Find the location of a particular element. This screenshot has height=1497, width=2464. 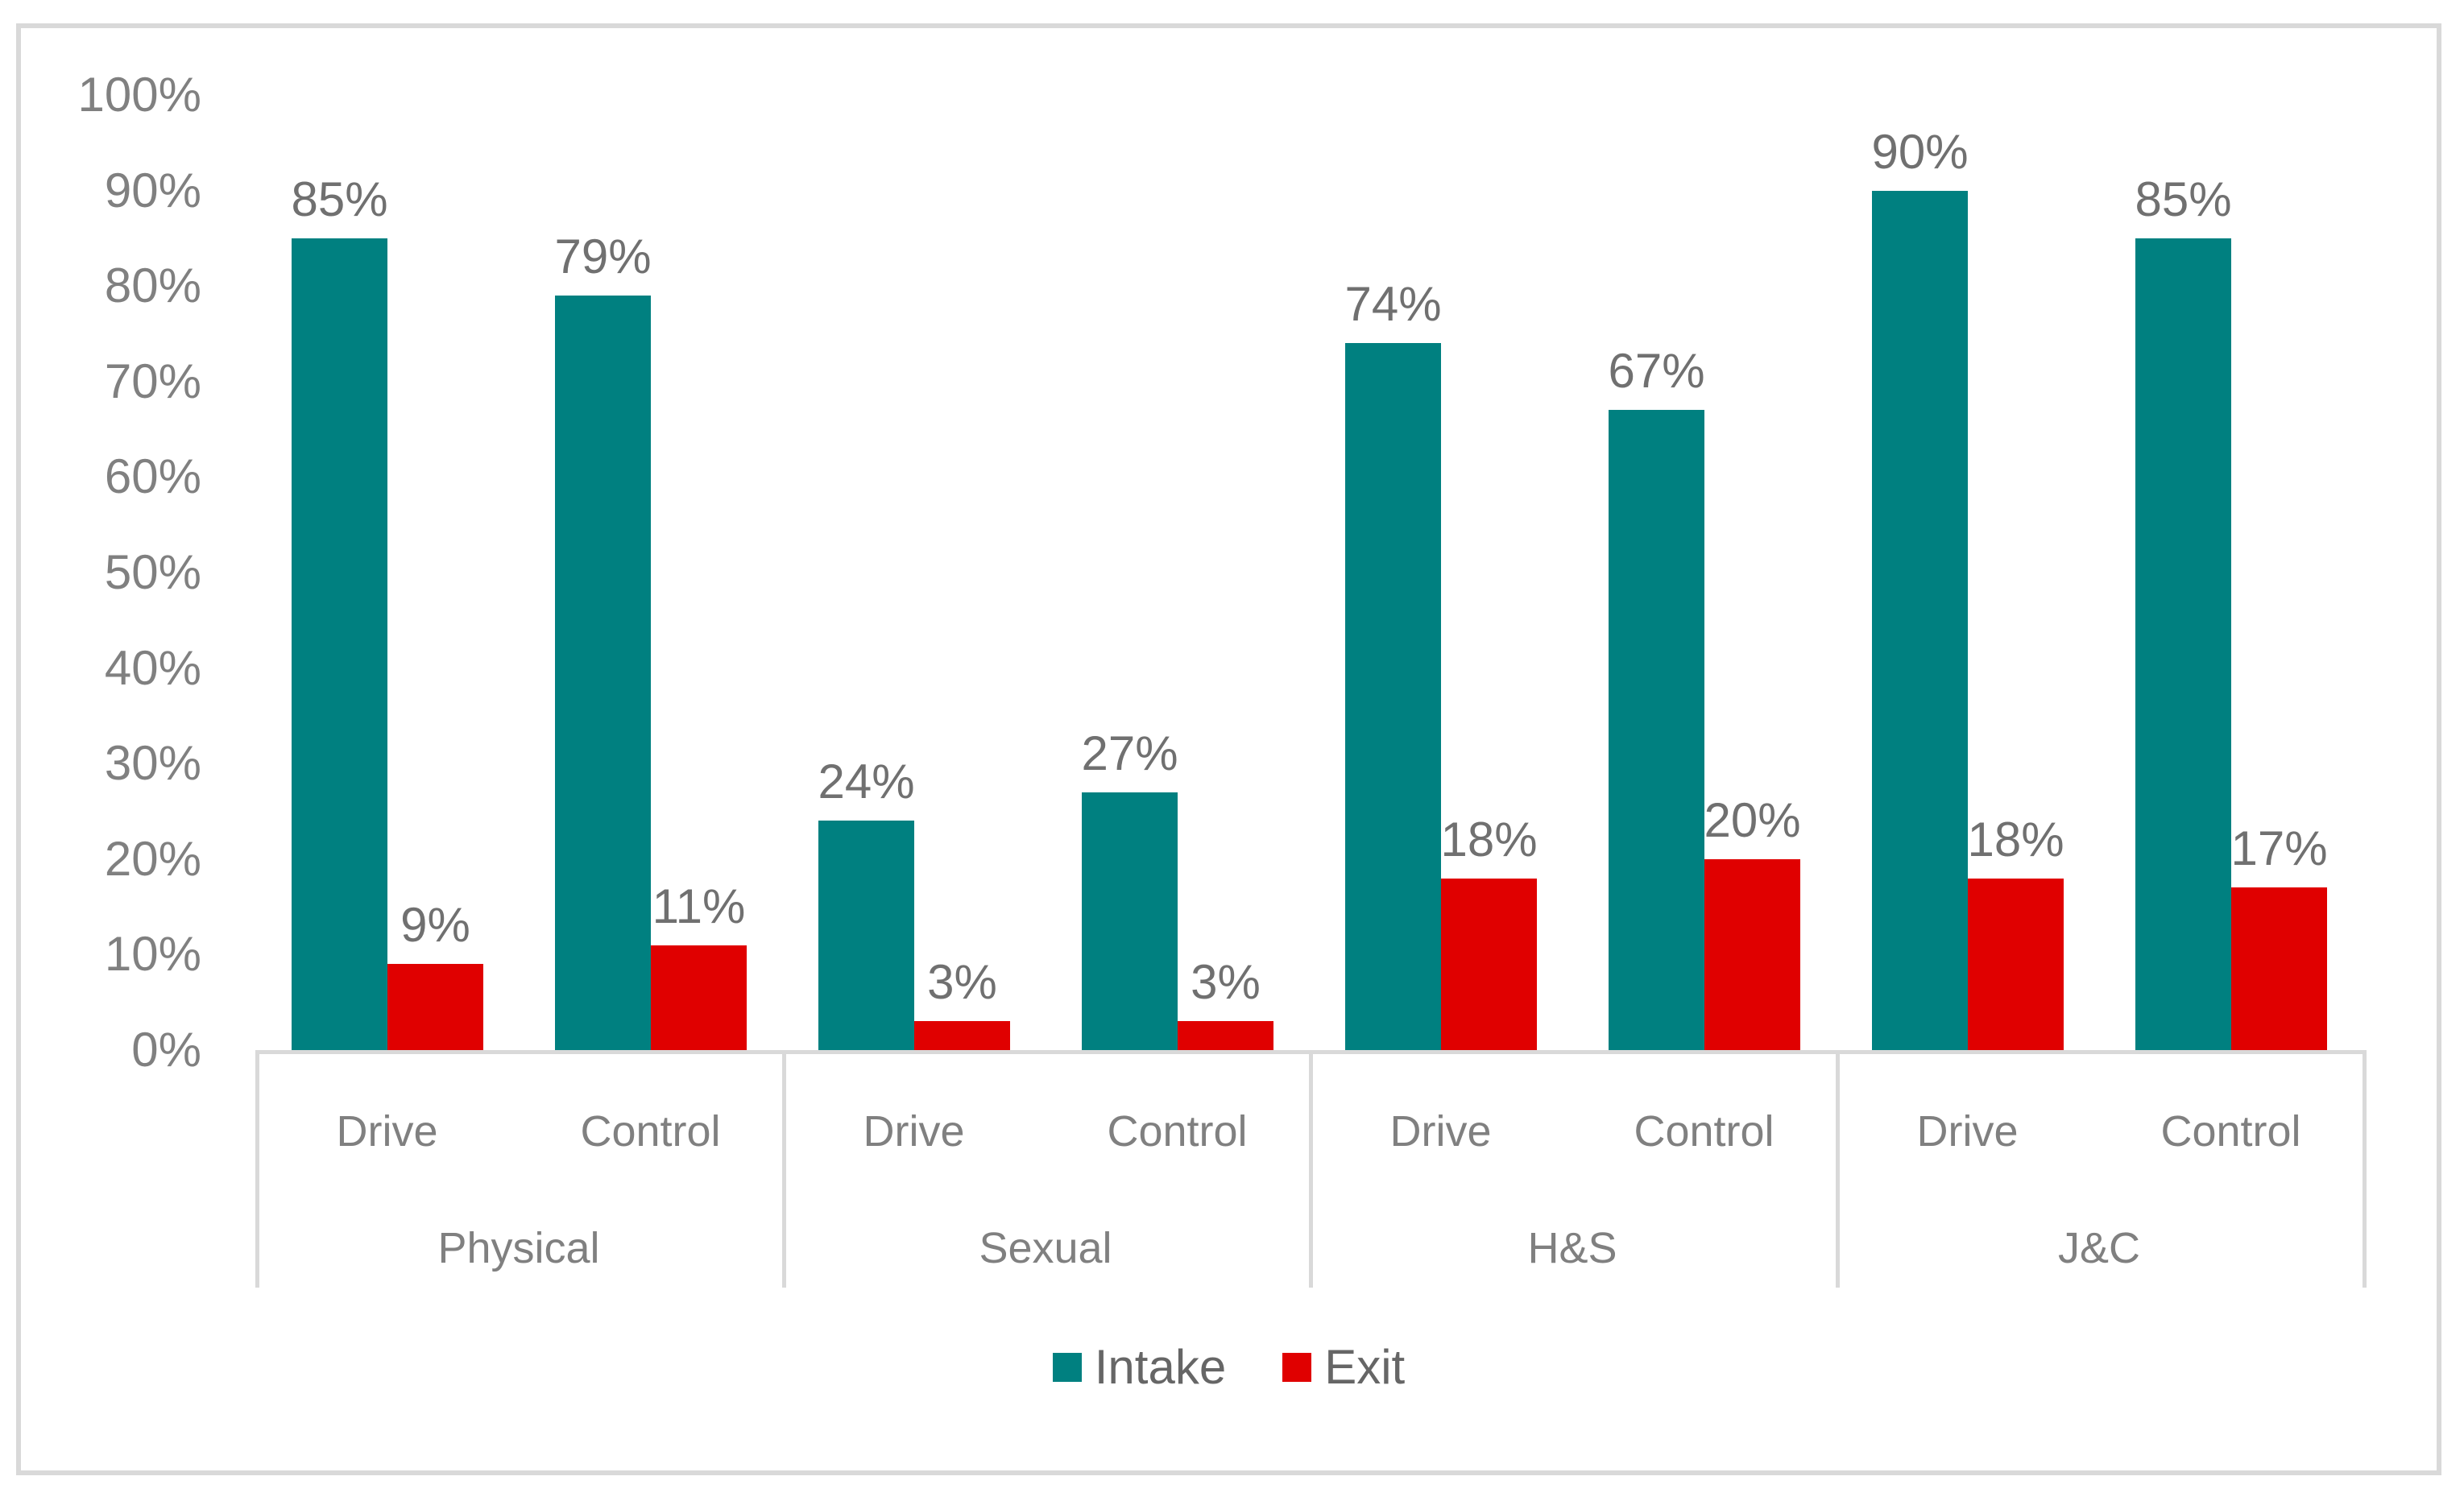

legend-item-intake: Intake is located at coordinates (1139, 1367).